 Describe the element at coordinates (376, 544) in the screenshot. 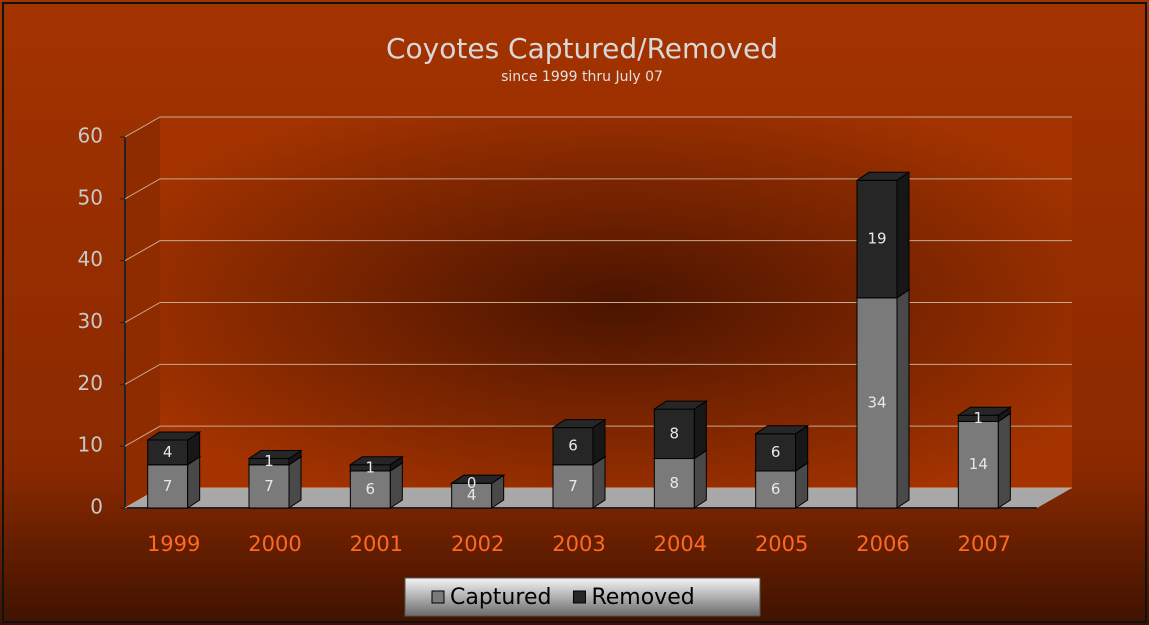

I see `x-tick-label: 2001` at that location.